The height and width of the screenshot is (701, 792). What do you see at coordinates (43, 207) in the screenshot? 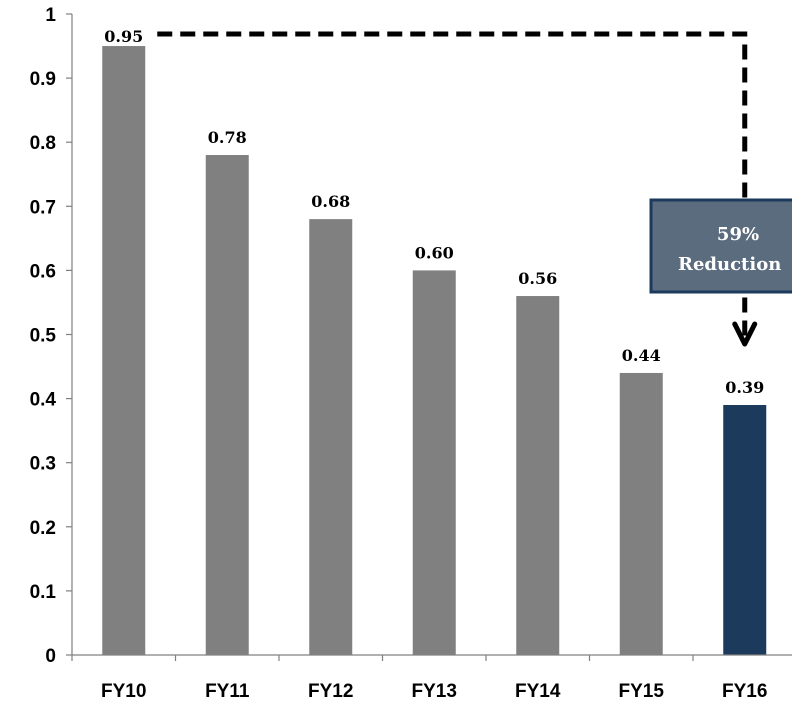
I see `y-tick-label: 0.7` at bounding box center [43, 207].